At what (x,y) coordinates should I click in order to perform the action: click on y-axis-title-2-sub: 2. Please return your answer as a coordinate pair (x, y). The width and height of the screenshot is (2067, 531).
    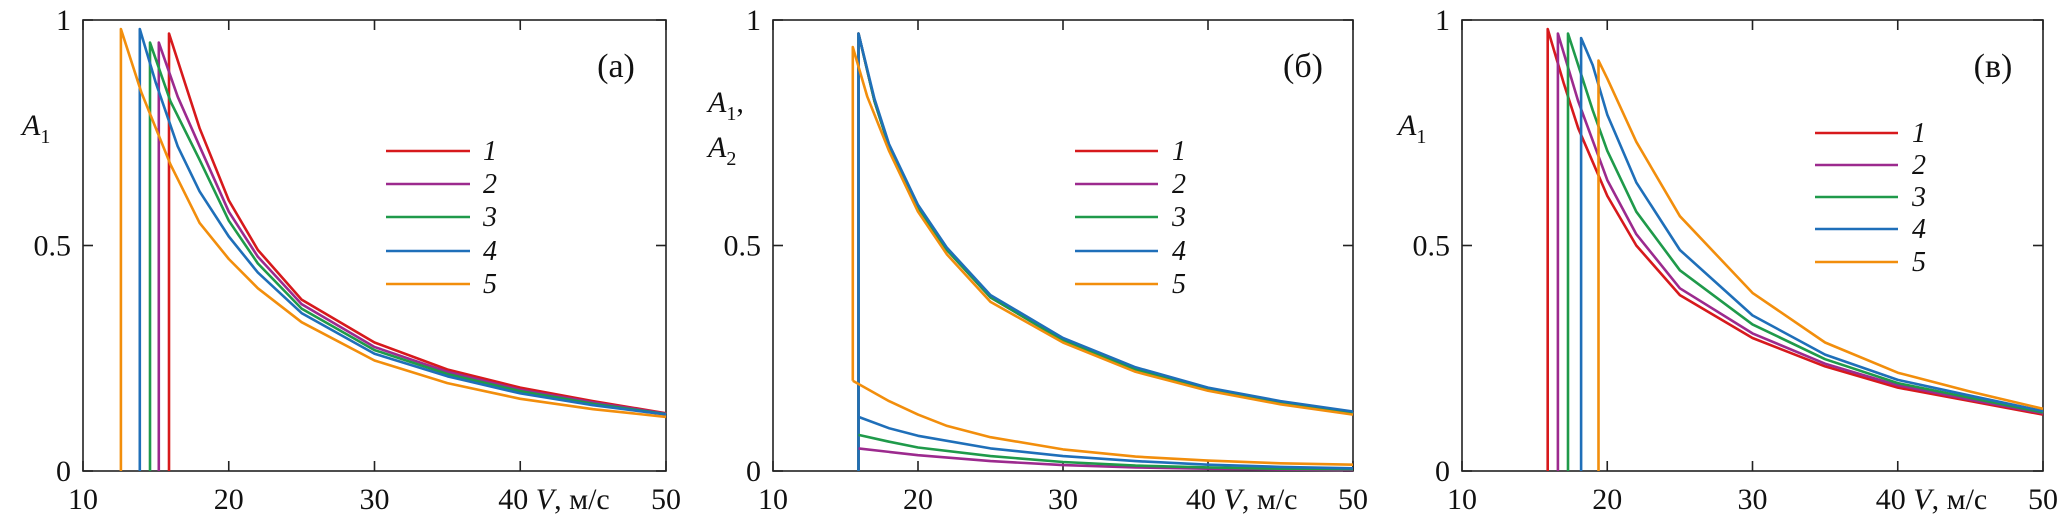
    Looking at the image, I should click on (731, 159).